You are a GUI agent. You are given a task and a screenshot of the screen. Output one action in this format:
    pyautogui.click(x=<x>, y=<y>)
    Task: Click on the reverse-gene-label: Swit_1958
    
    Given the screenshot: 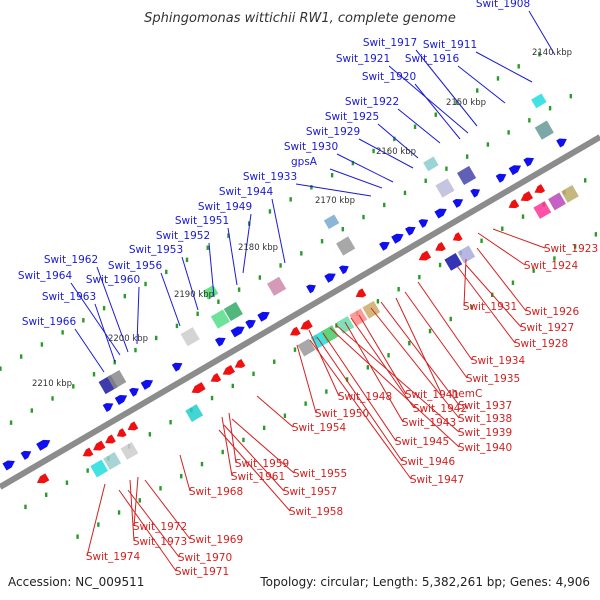 What is the action you would take?
    pyautogui.click(x=316, y=512)
    